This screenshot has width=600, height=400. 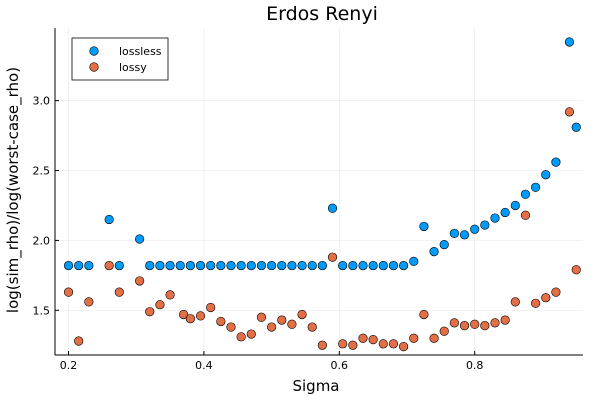 I want to click on legend-marker-lossless, so click(x=94, y=51).